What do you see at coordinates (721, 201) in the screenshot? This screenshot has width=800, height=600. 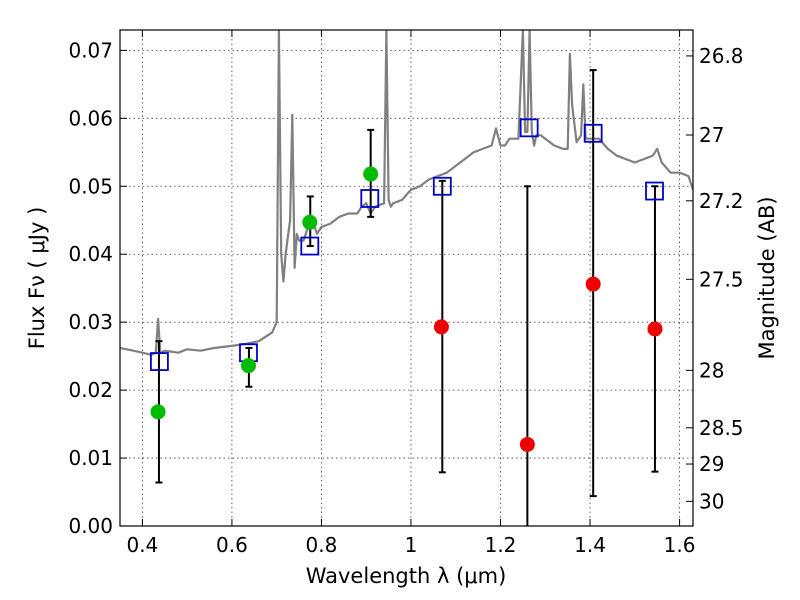 I see `mag-tick-label: 27.2` at bounding box center [721, 201].